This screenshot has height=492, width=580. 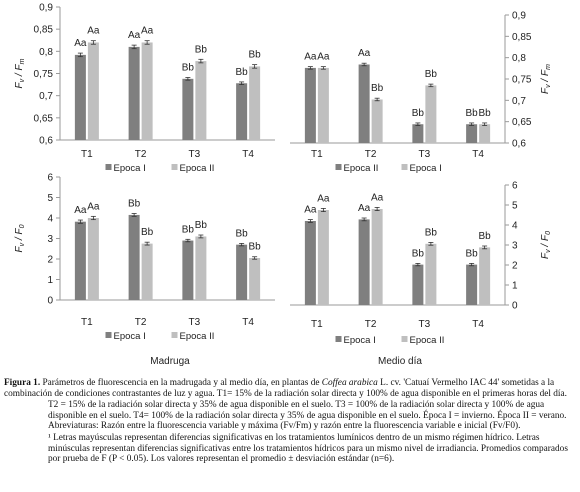 What do you see at coordinates (317, 154) in the screenshot?
I see `panel-1-category-label: T1` at bounding box center [317, 154].